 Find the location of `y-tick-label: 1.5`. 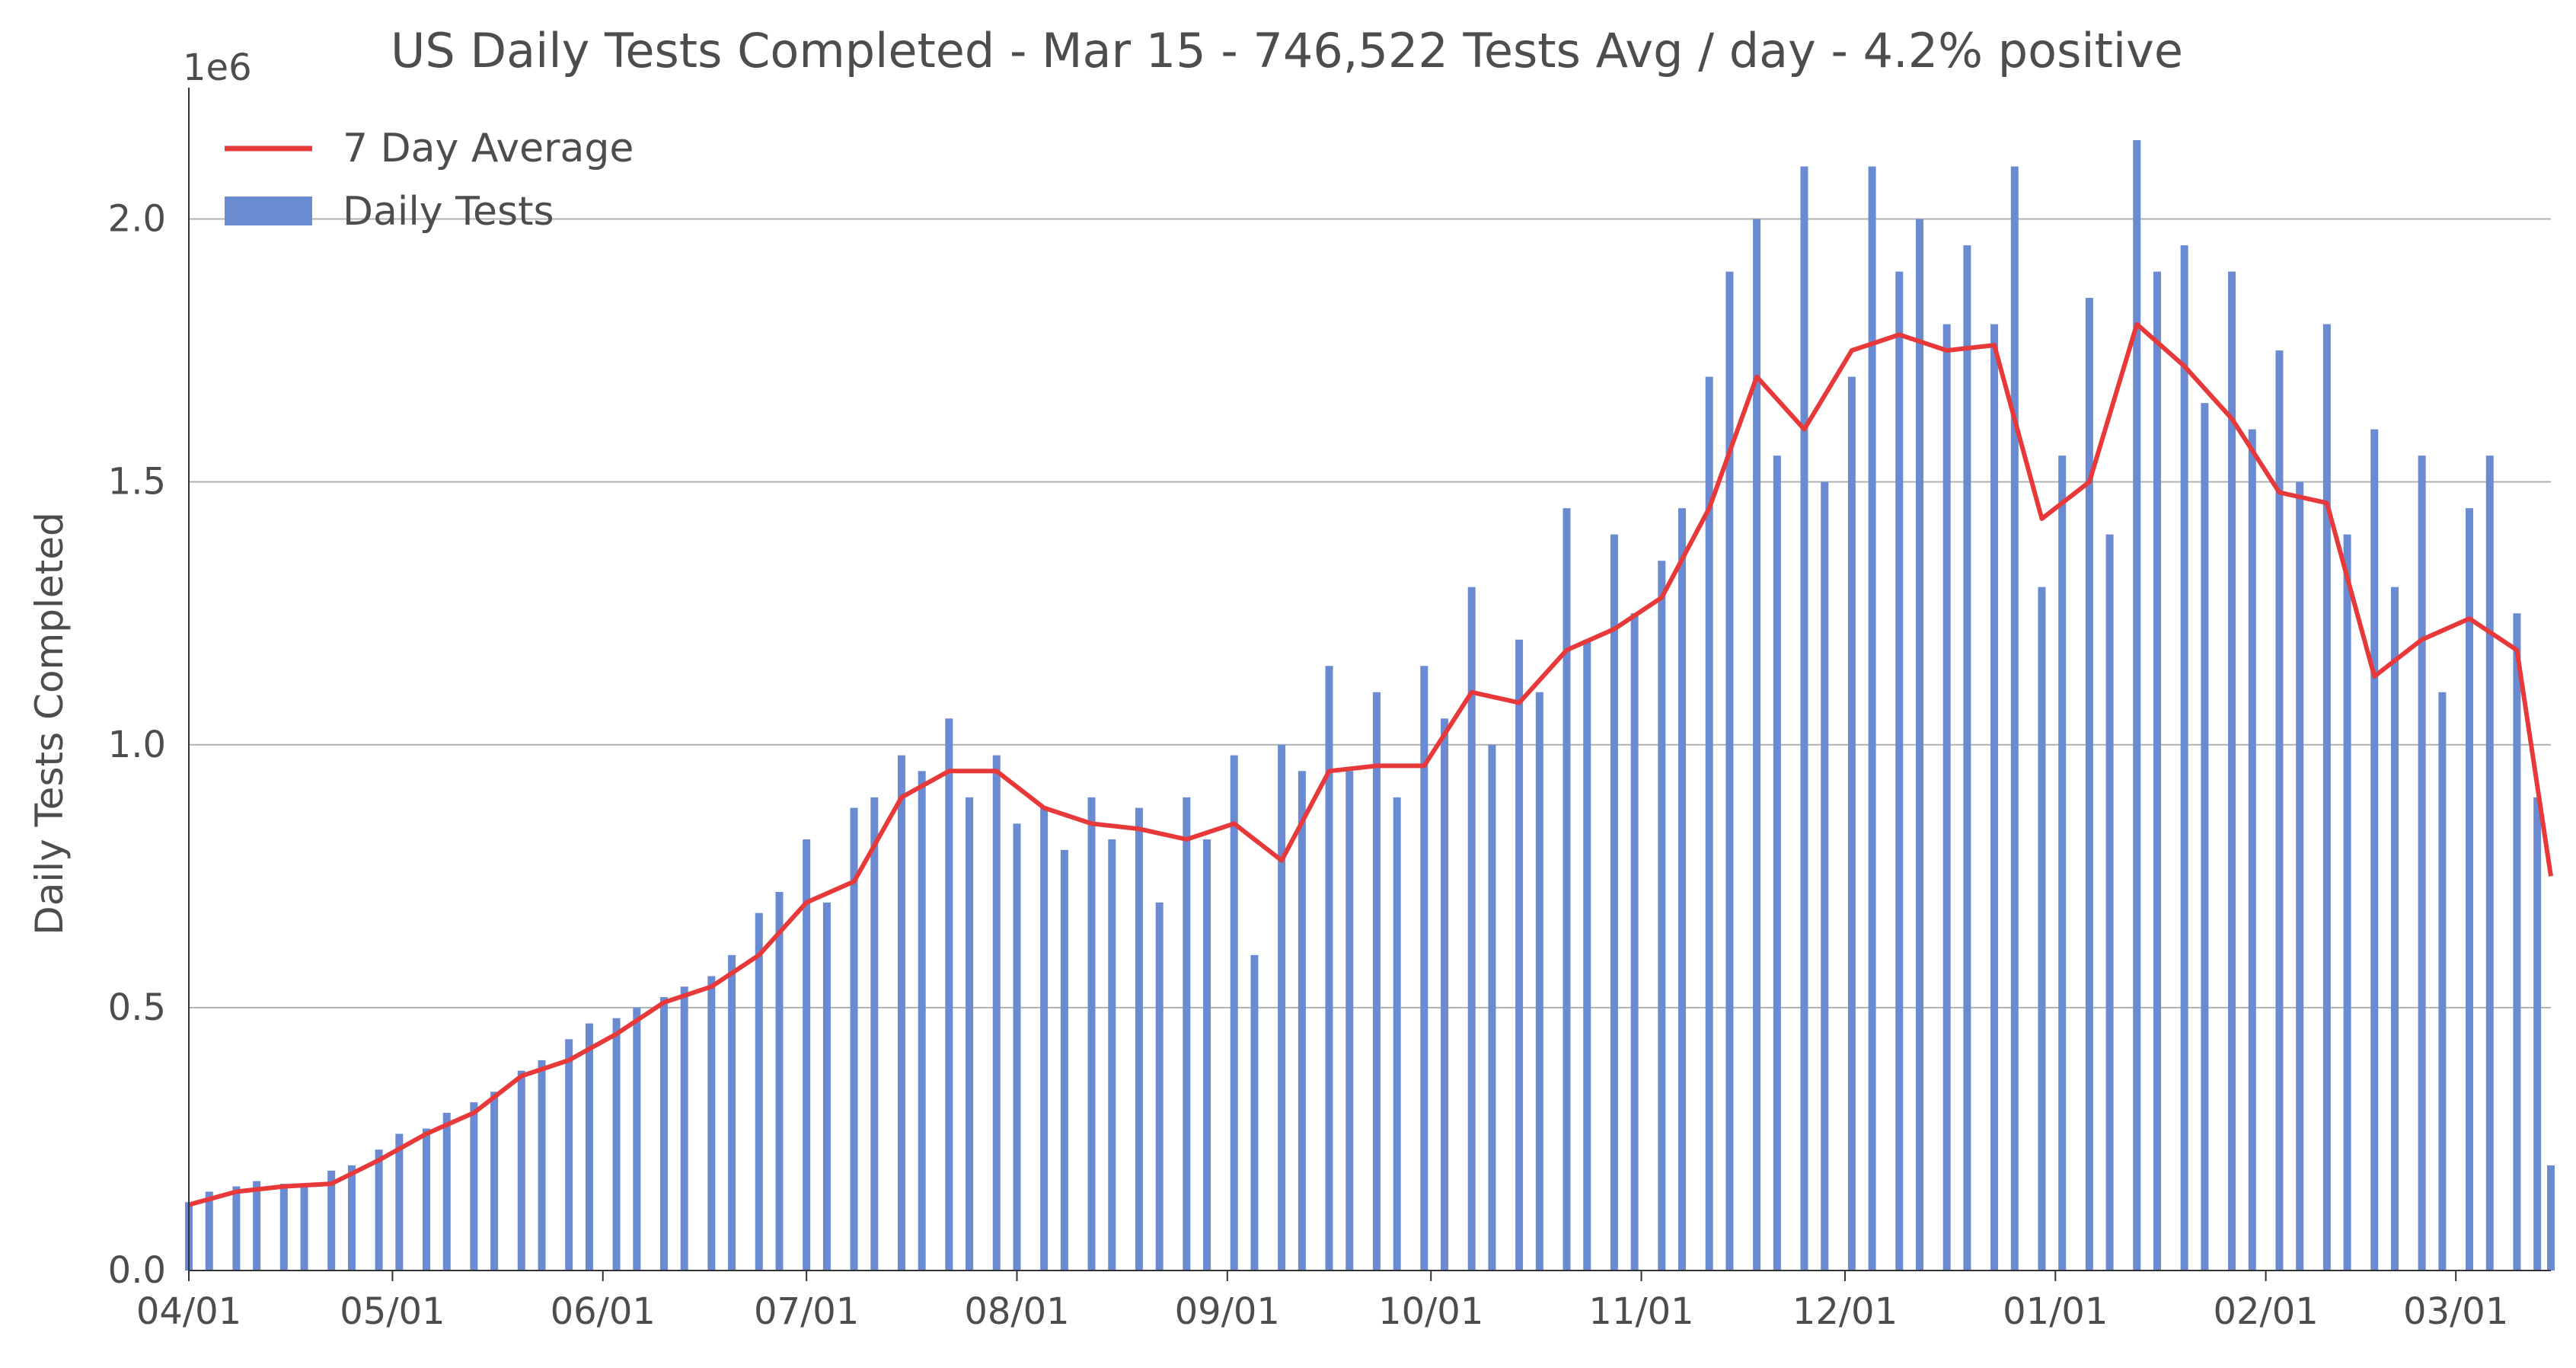

y-tick-label: 1.5 is located at coordinates (137, 482).